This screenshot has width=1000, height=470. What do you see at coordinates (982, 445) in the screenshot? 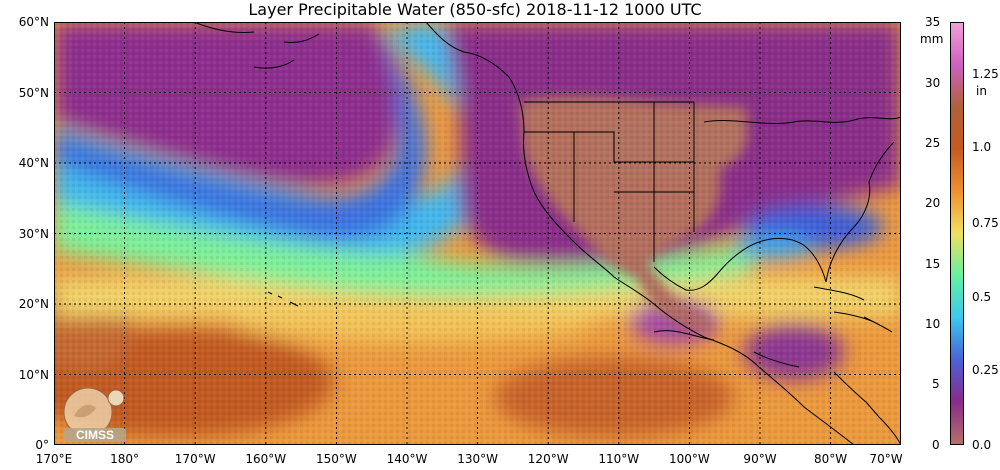
I see `colorbar-in-tick: 0.0` at bounding box center [982, 445].